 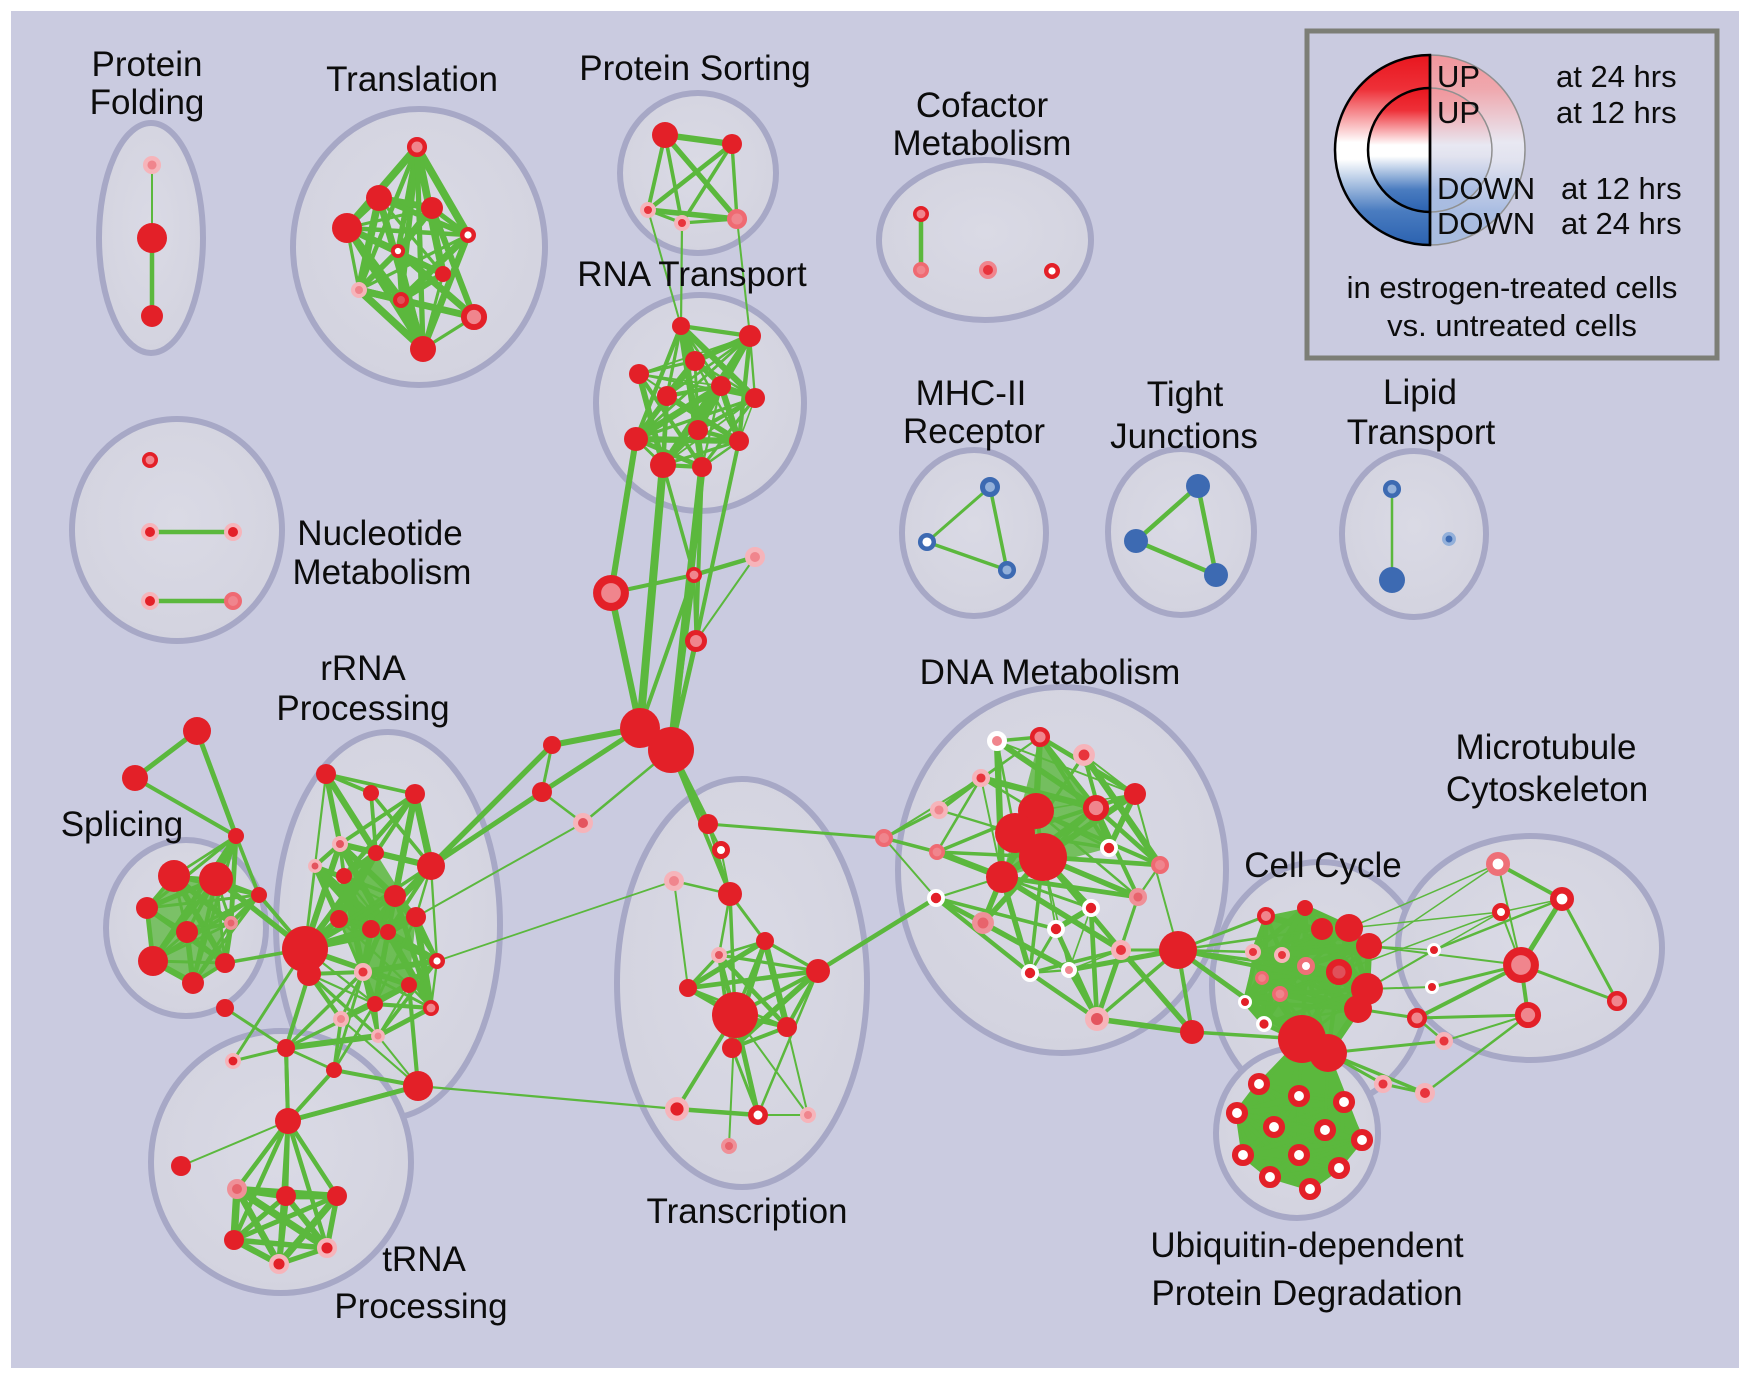 What do you see at coordinates (1420, 392) in the screenshot?
I see `svg-text: Lipid` at bounding box center [1420, 392].